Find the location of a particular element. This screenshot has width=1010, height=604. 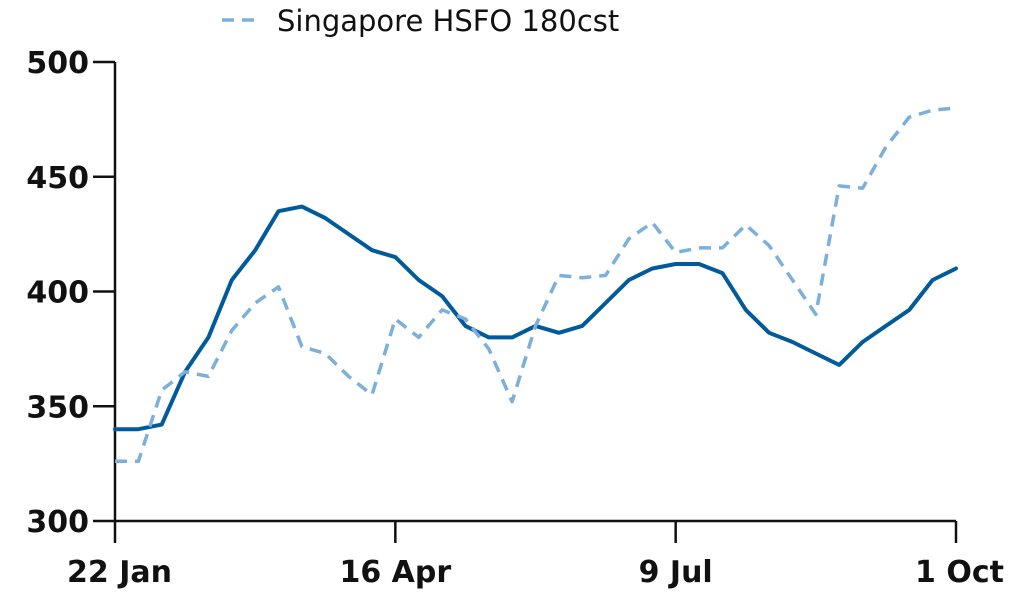

x-tick-label: 22 Jan is located at coordinates (119, 572).